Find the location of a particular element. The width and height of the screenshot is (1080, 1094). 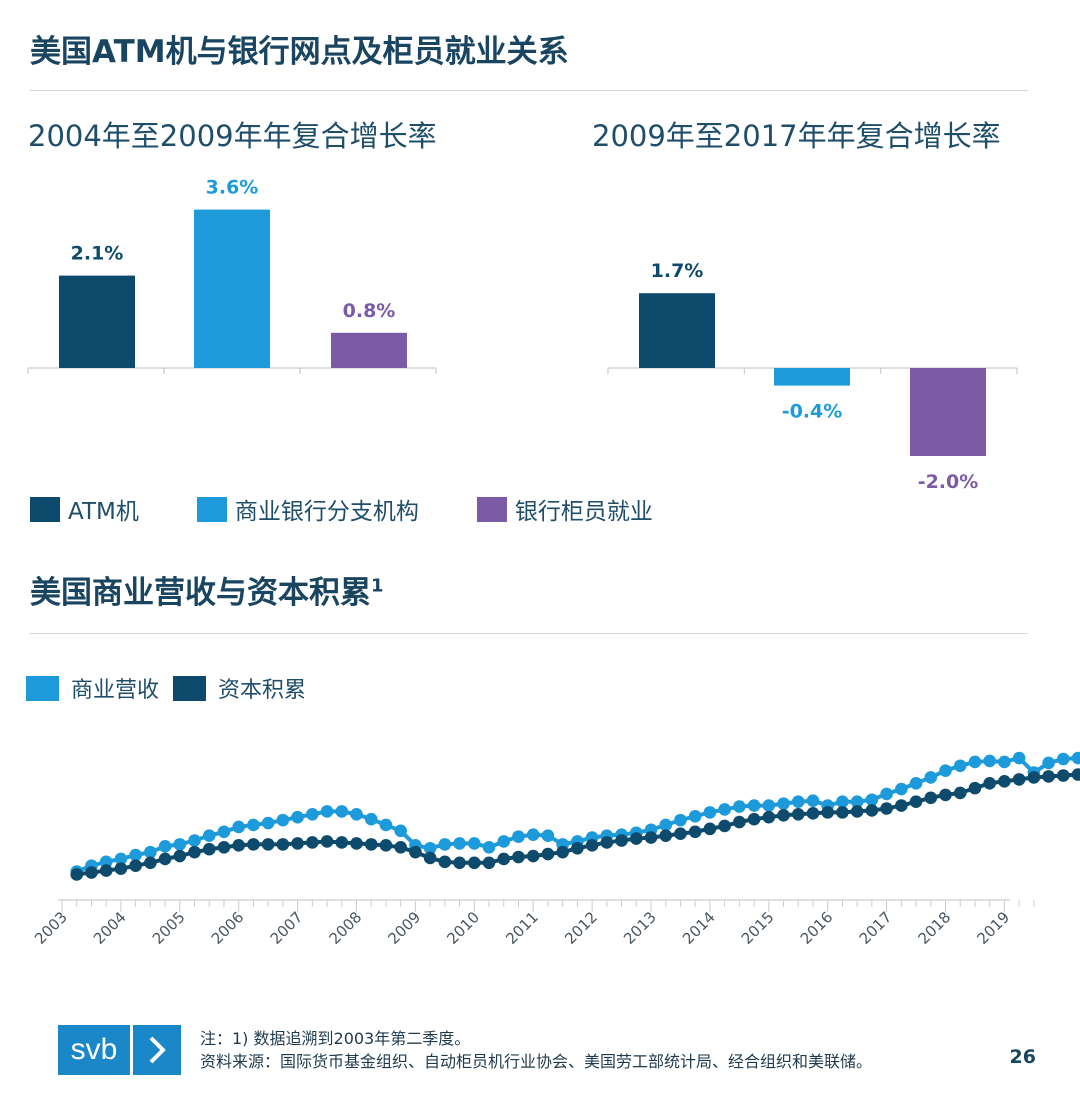

bar-c2-teller is located at coordinates (948, 412).